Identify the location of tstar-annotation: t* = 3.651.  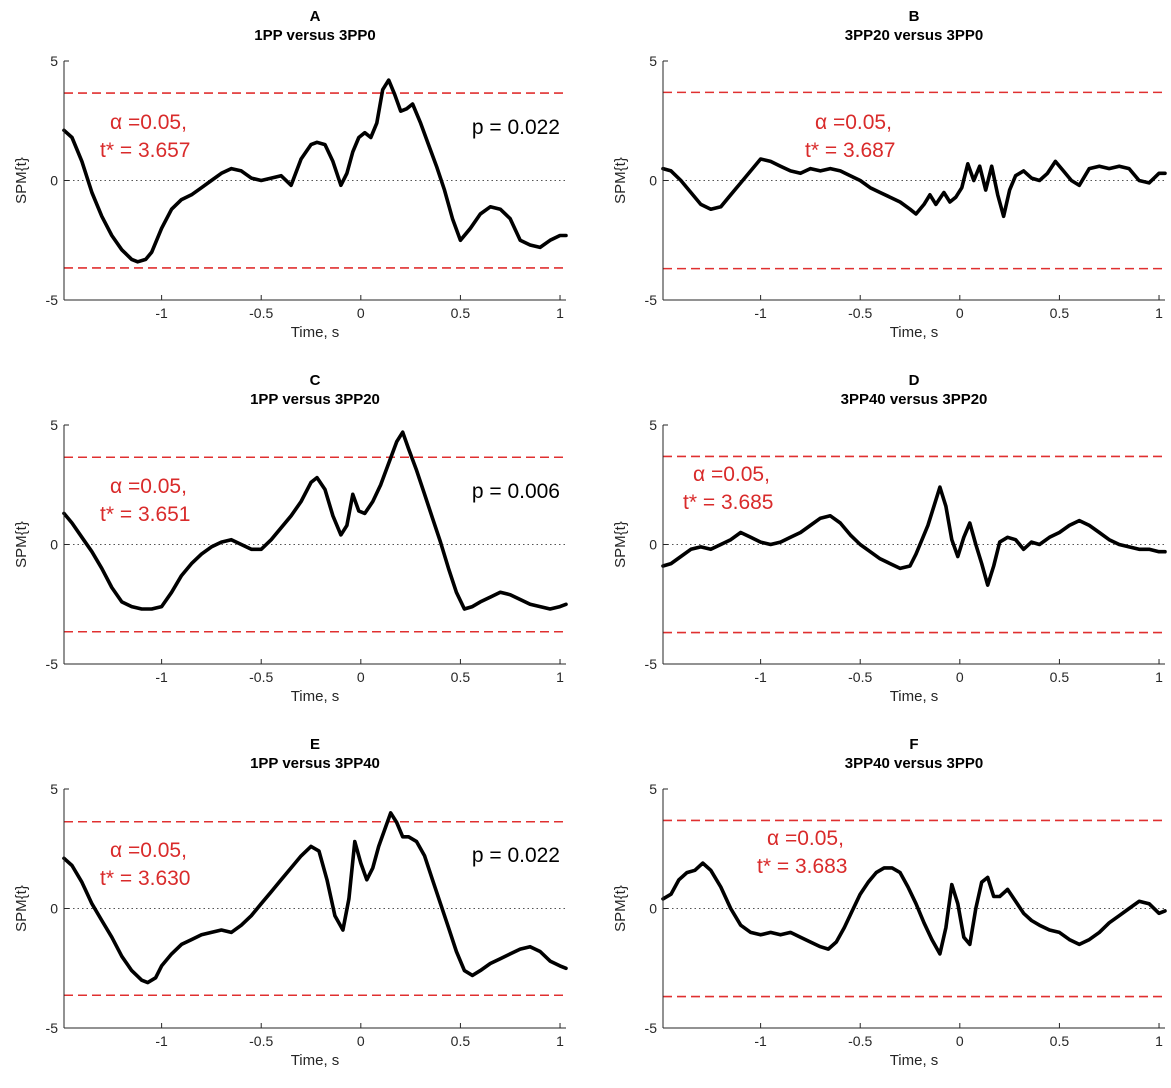
(145, 514).